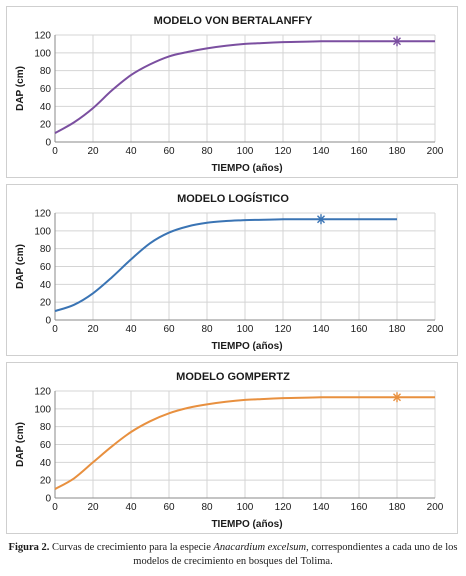 This screenshot has width=466, height=576. I want to click on chart-title: MODELO VON BERTALANFFY, so click(233, 21).